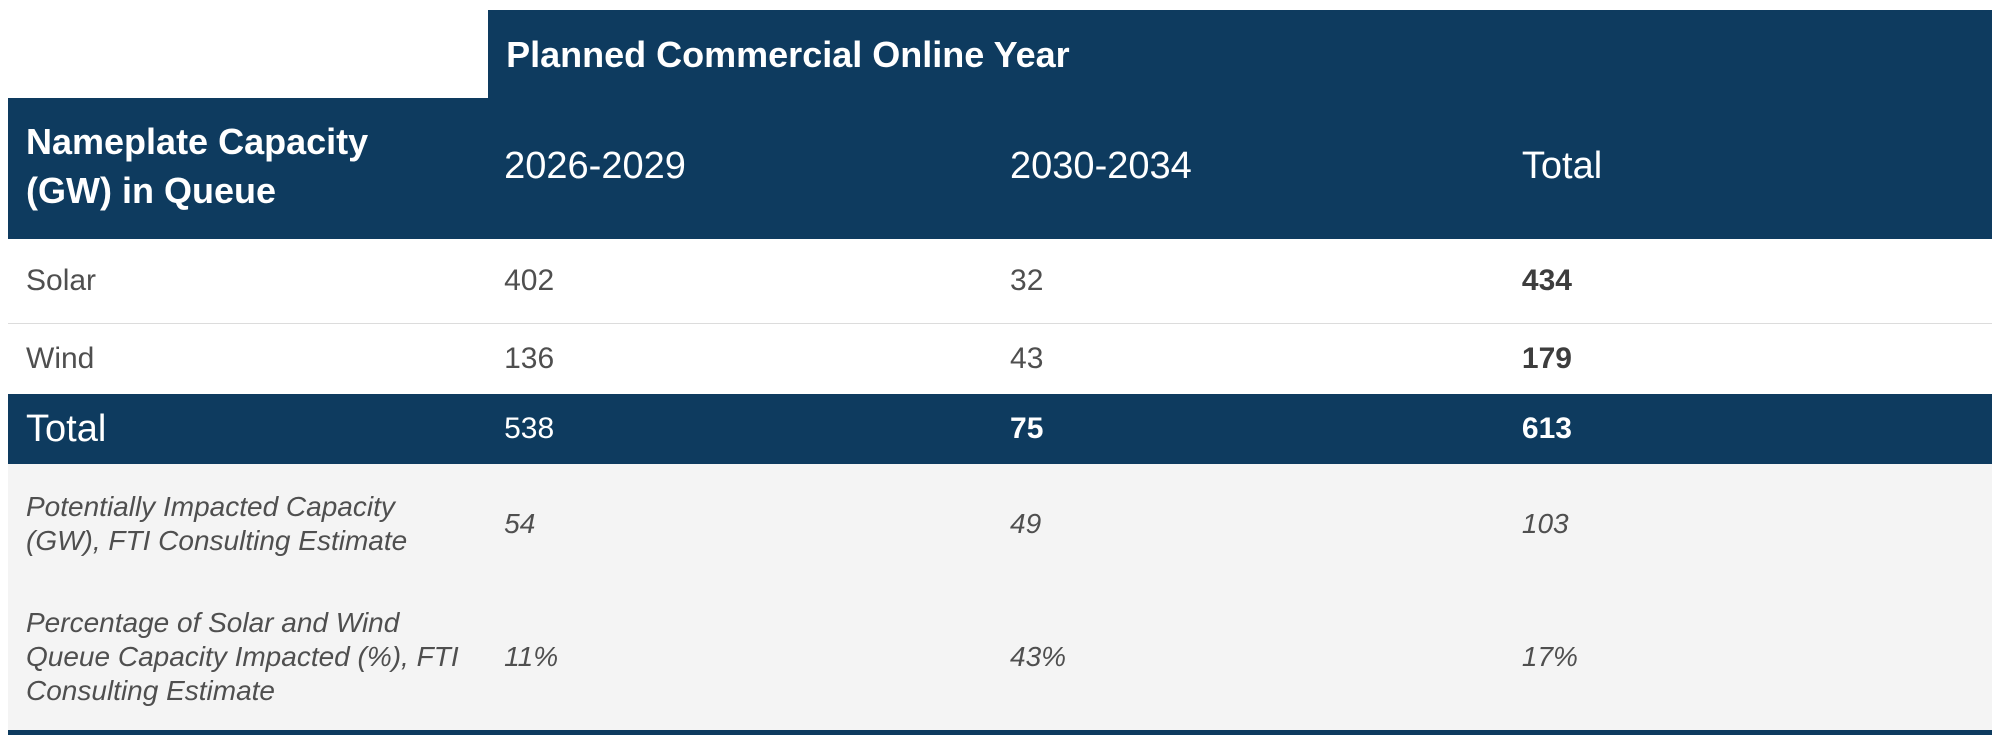  What do you see at coordinates (1250, 169) in the screenshot?
I see `col-header-2030-2034: 2030-2034` at bounding box center [1250, 169].